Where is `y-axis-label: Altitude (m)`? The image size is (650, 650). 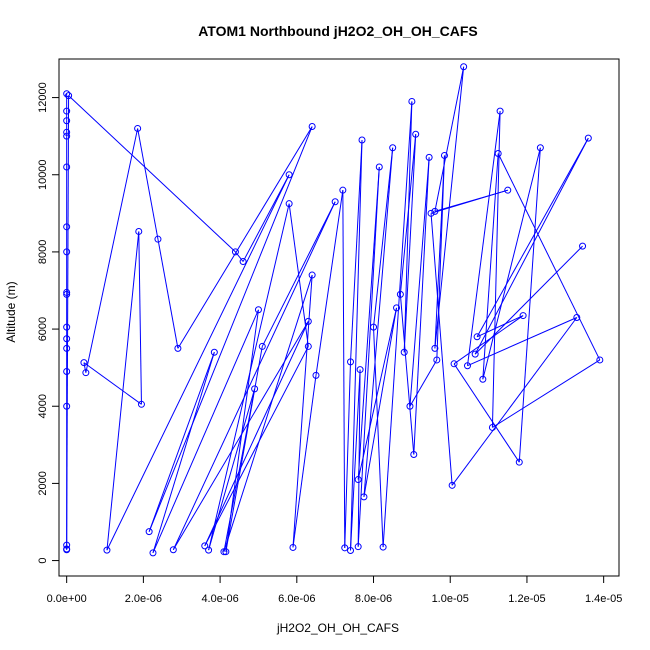 y-axis-label: Altitude (m) is located at coordinates (11, 311).